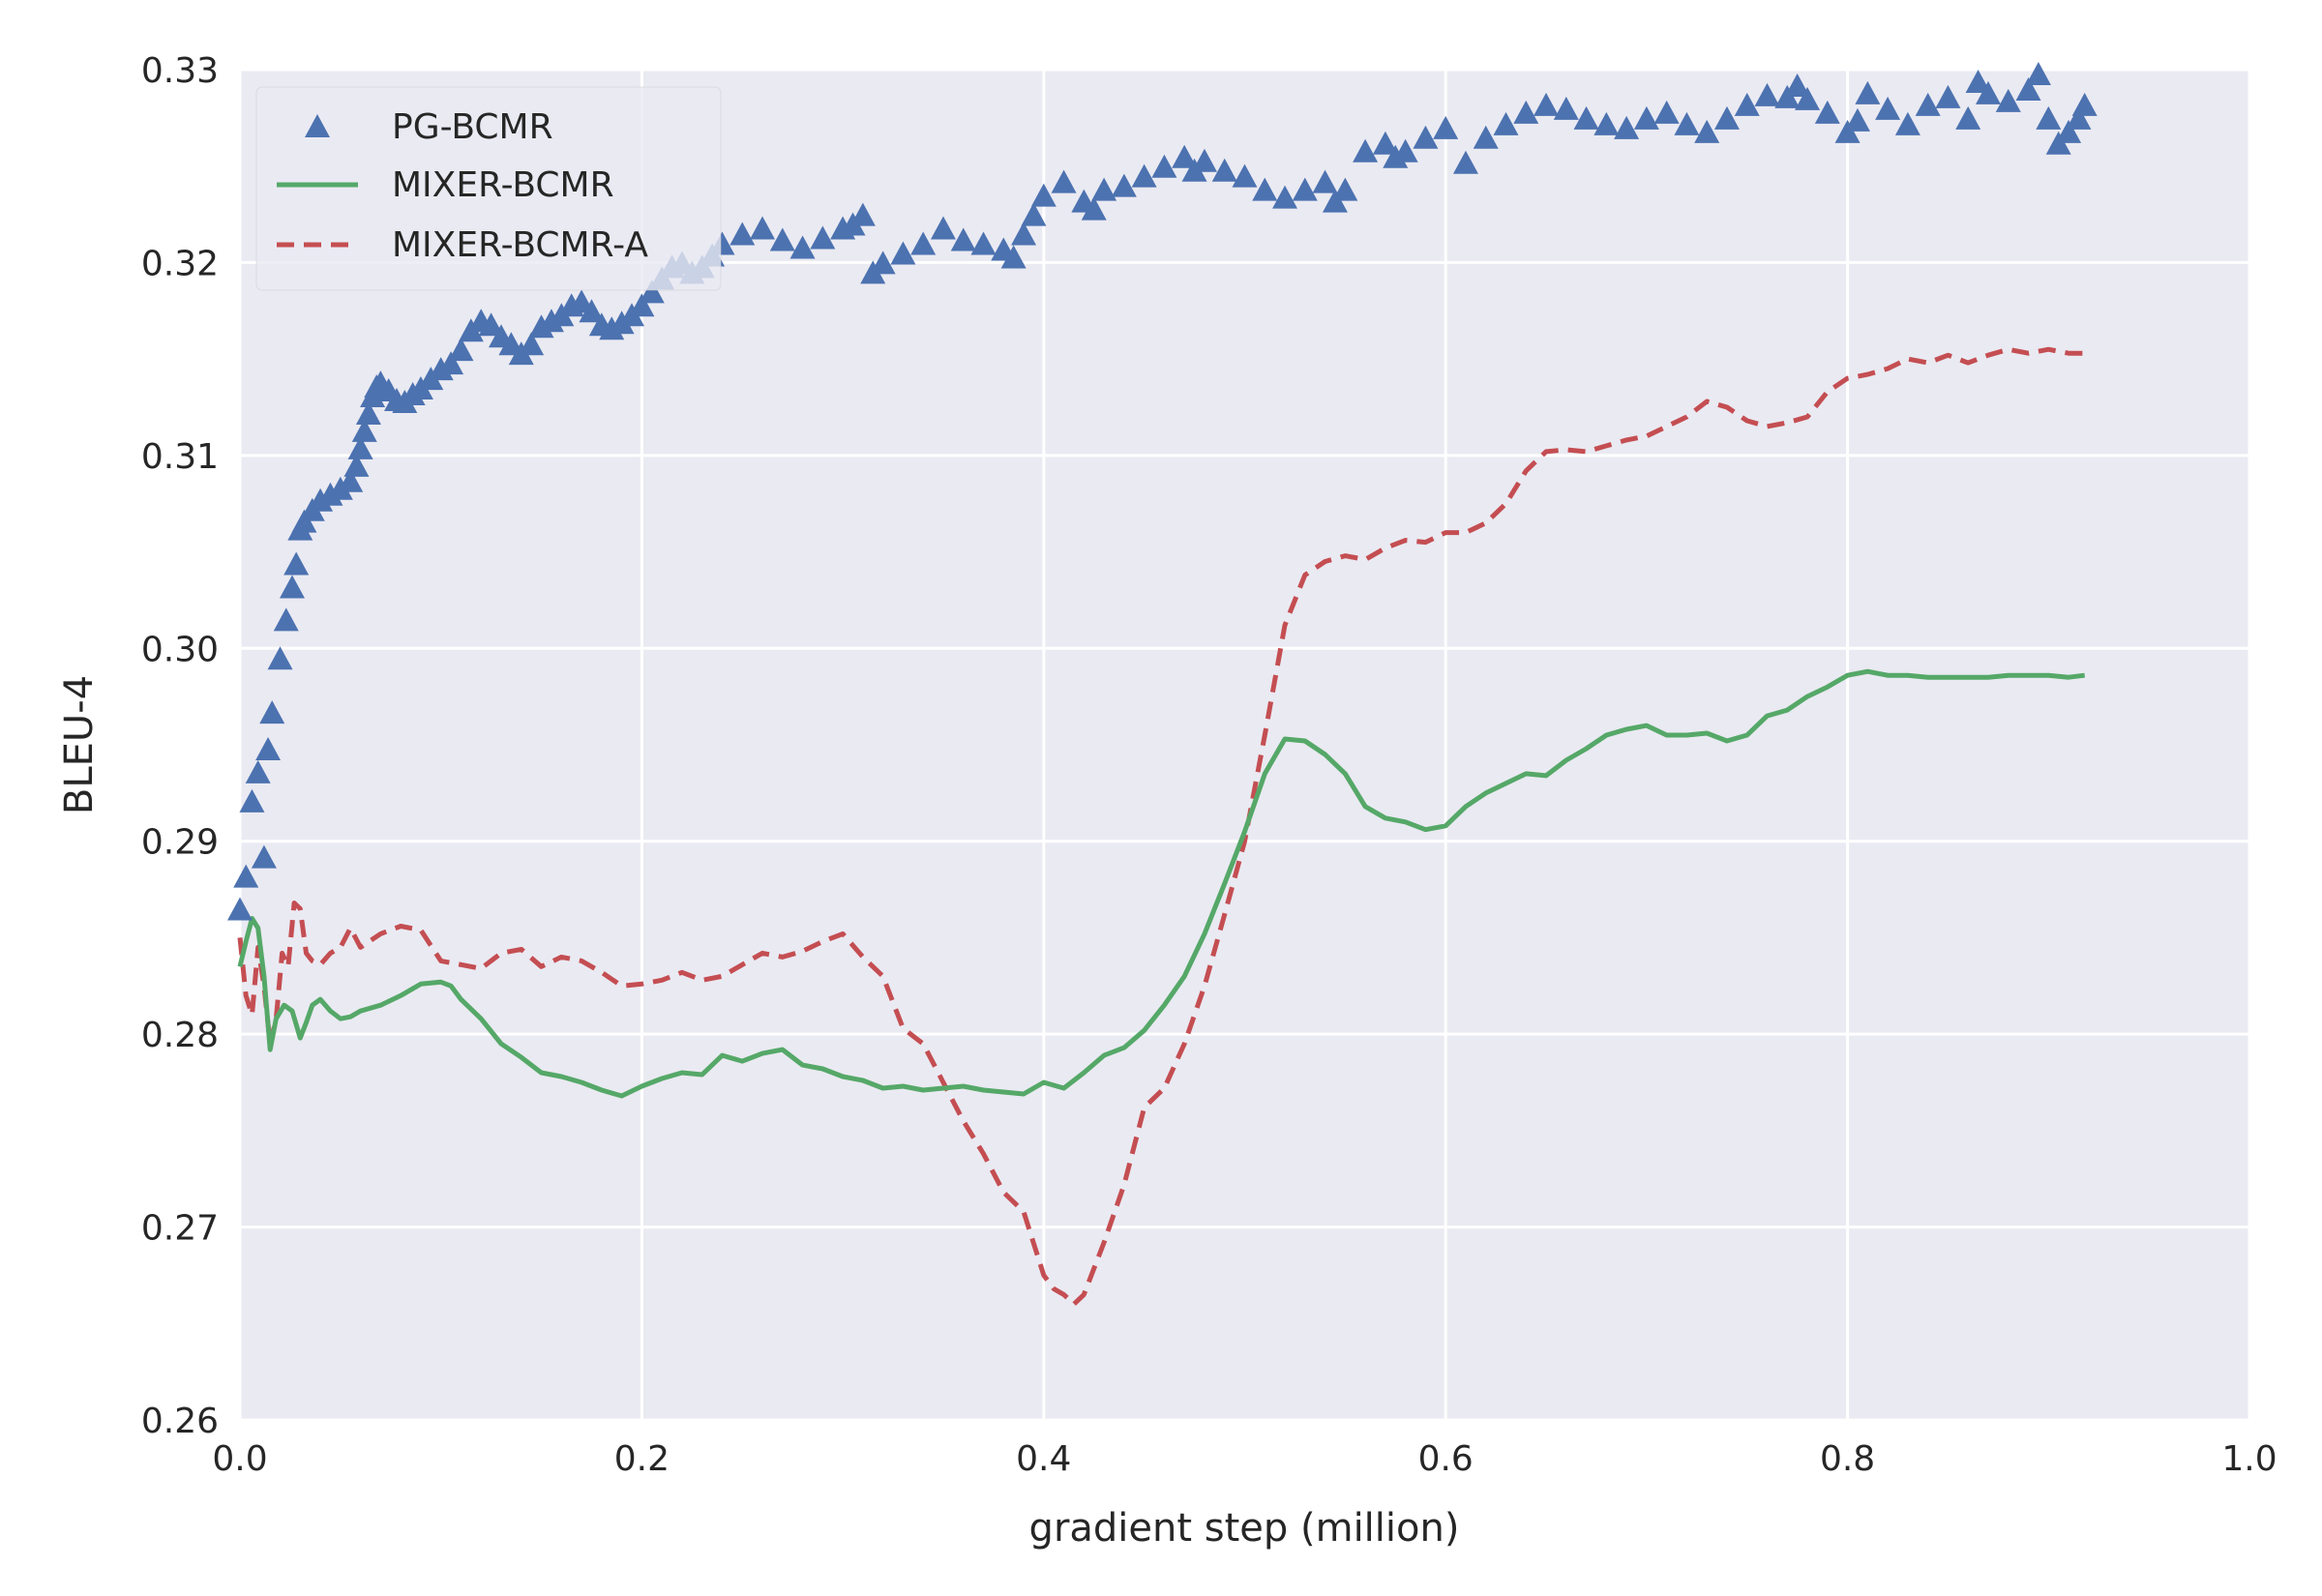 The image size is (2322, 1596). I want to click on y-tick-label: 0.29, so click(180, 843).